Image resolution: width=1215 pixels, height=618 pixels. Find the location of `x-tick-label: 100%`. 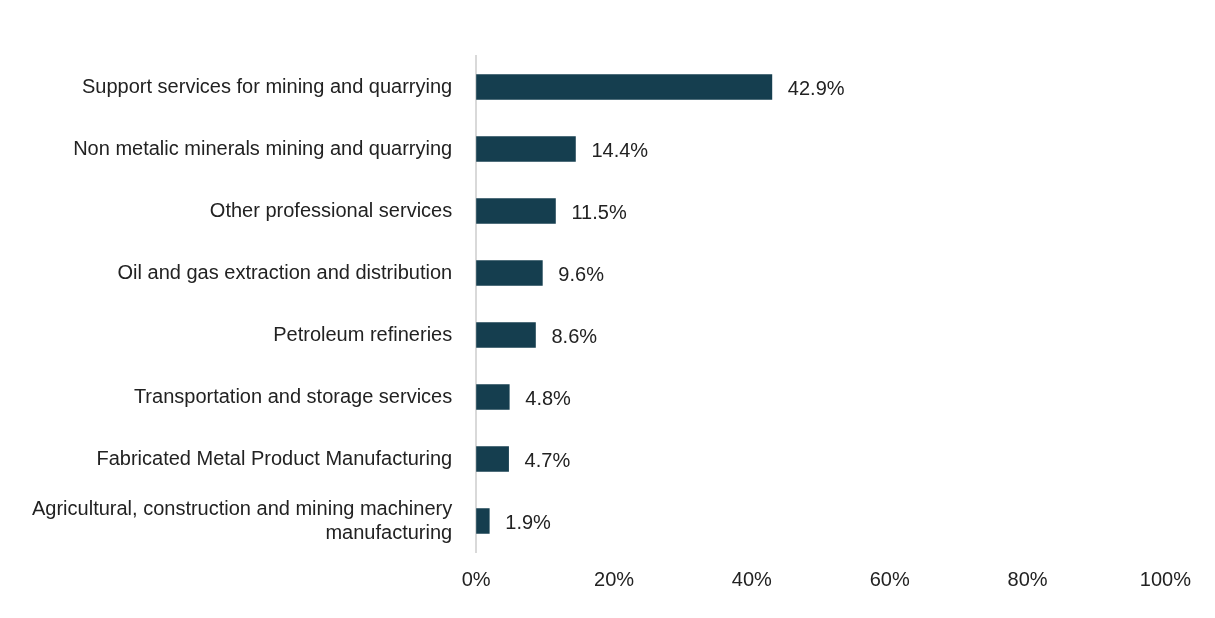

x-tick-label: 100% is located at coordinates (1165, 578).